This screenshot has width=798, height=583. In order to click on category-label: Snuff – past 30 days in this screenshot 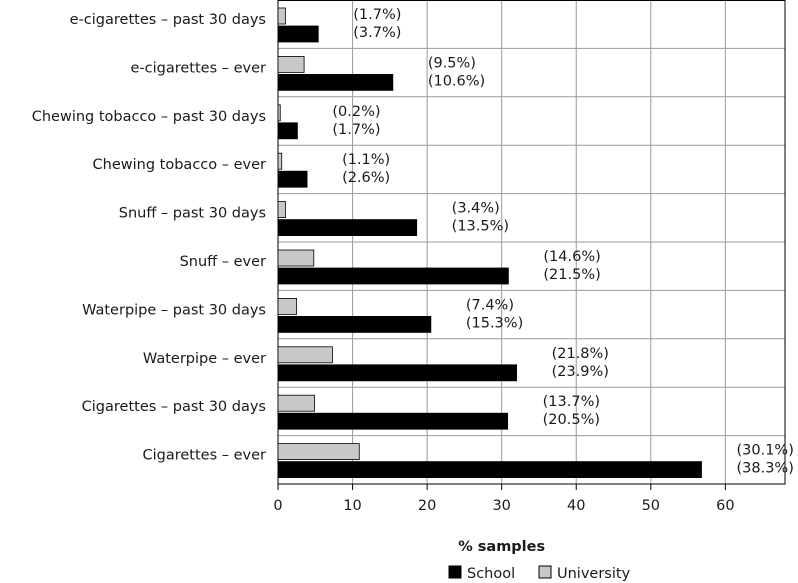, I will do `click(192, 214)`.